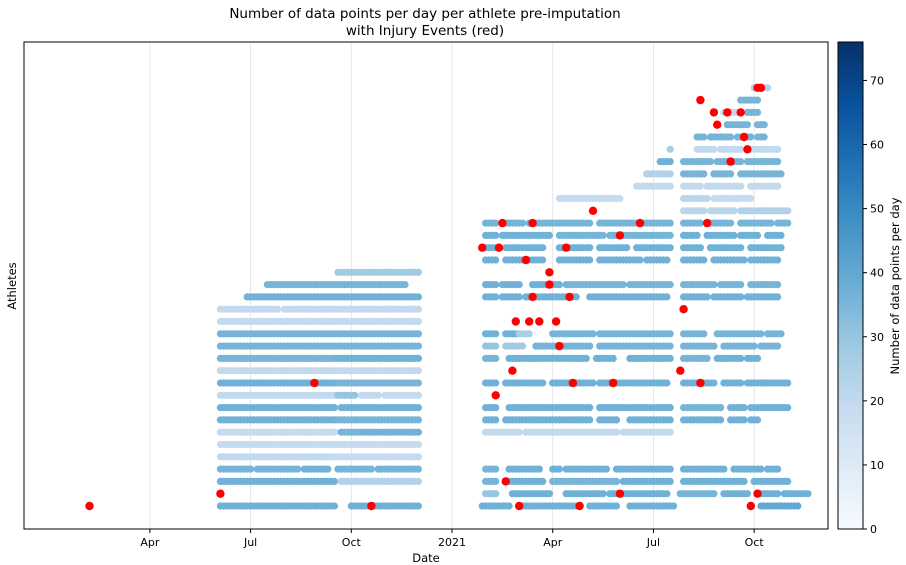 The image size is (906, 565). I want to click on colorbar-label: Number of data points per day, so click(895, 285).